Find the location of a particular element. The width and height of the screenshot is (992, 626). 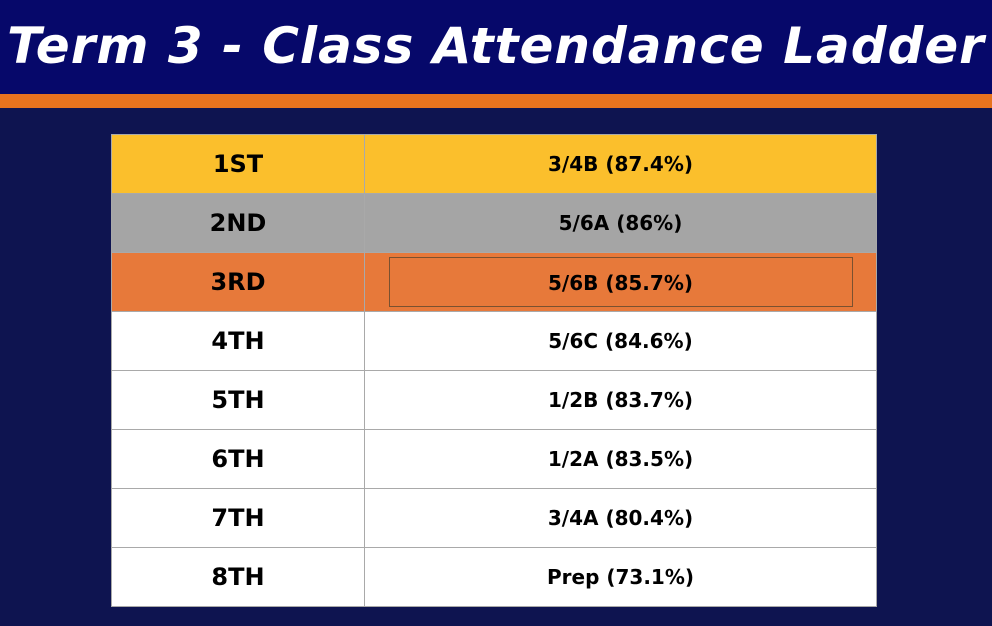

page-title: Term 3 - Class Attendance Ladder is located at coordinates (496, 46).